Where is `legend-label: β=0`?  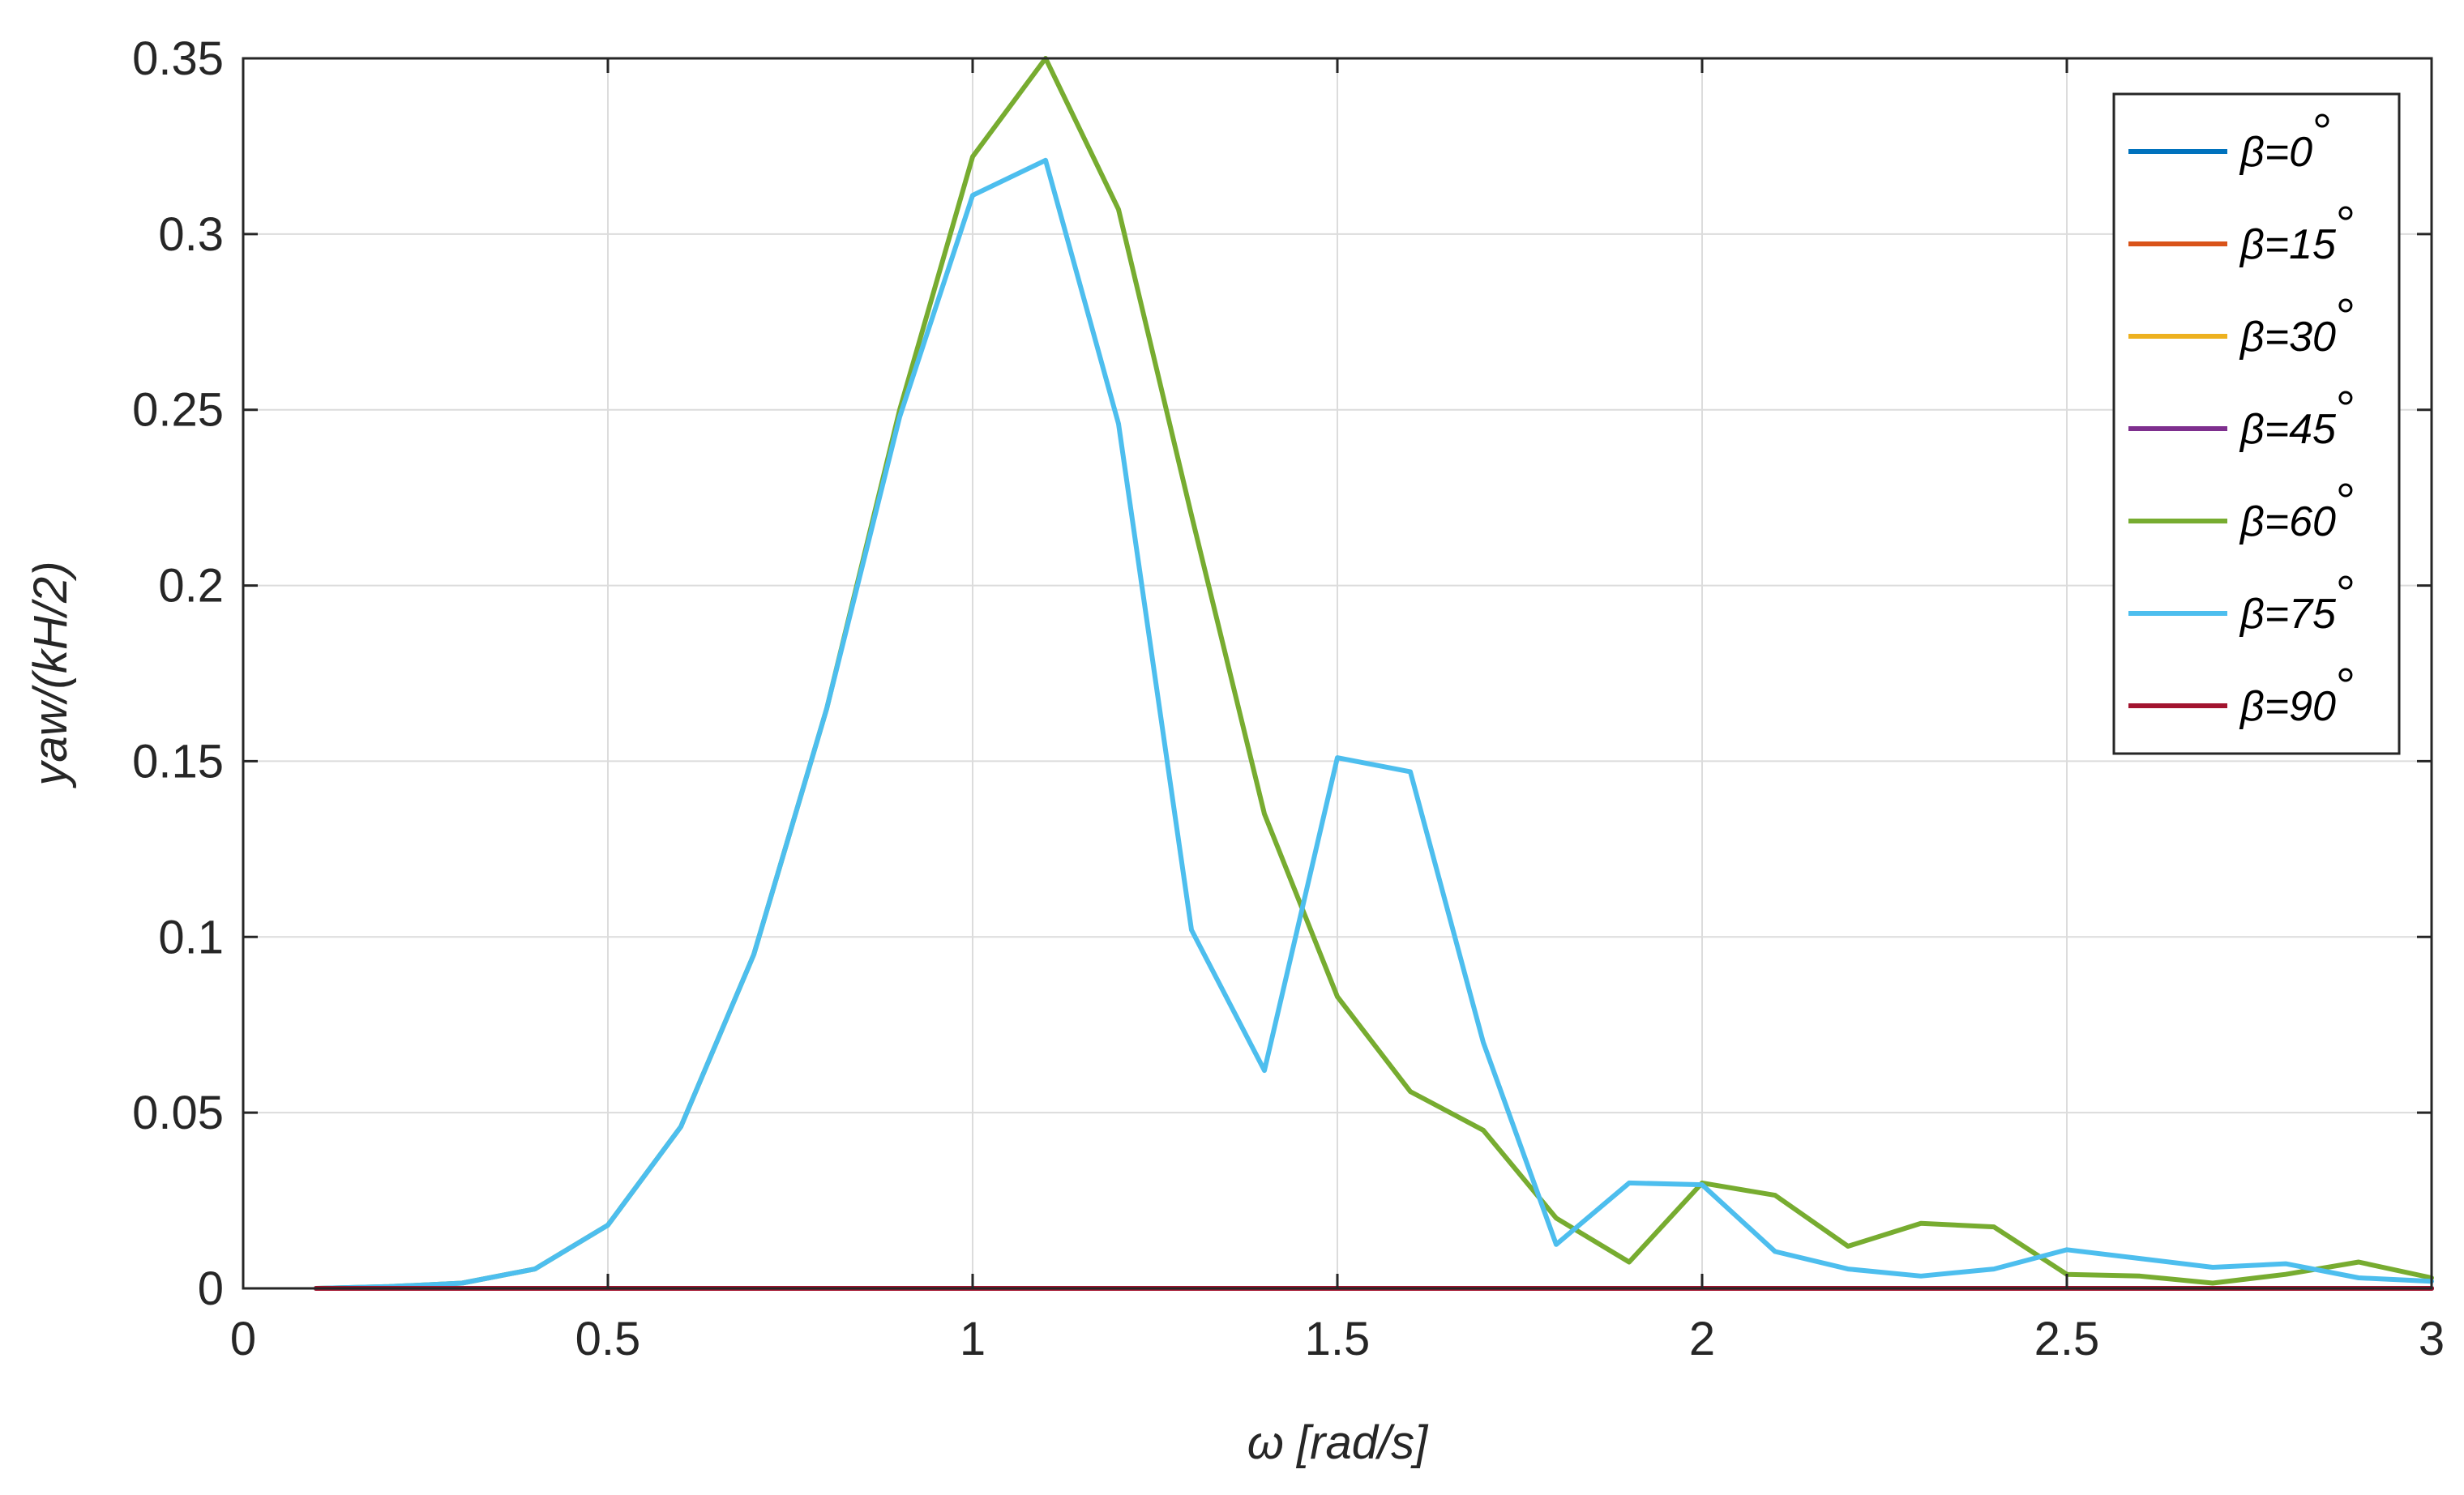
legend-label: β=0 is located at coordinates (2275, 152).